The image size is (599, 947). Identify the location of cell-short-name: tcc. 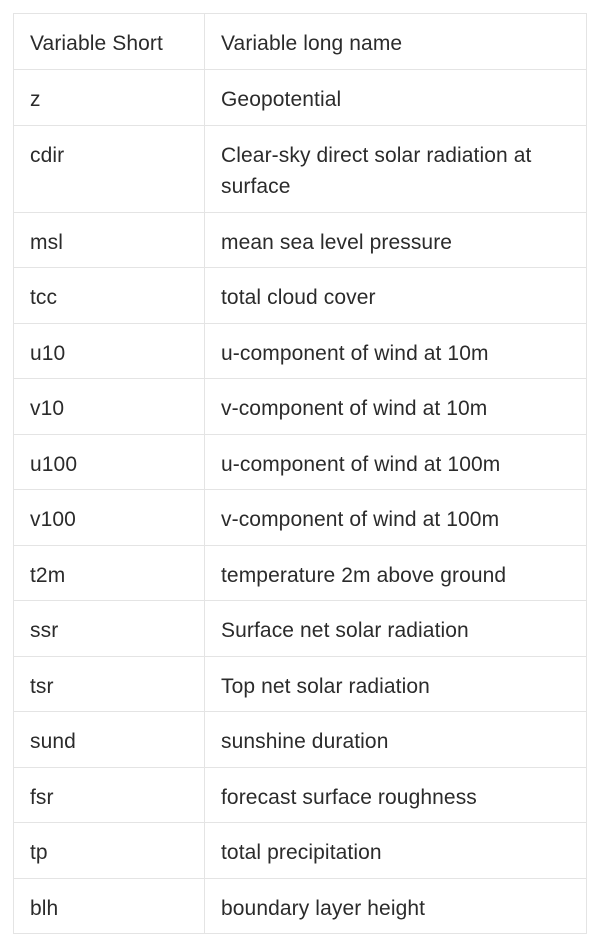
(109, 295).